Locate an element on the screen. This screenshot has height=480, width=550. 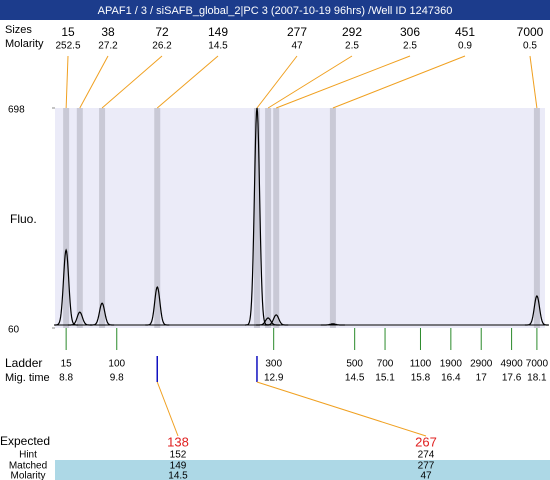
expected-value: 138 is located at coordinates (178, 441).